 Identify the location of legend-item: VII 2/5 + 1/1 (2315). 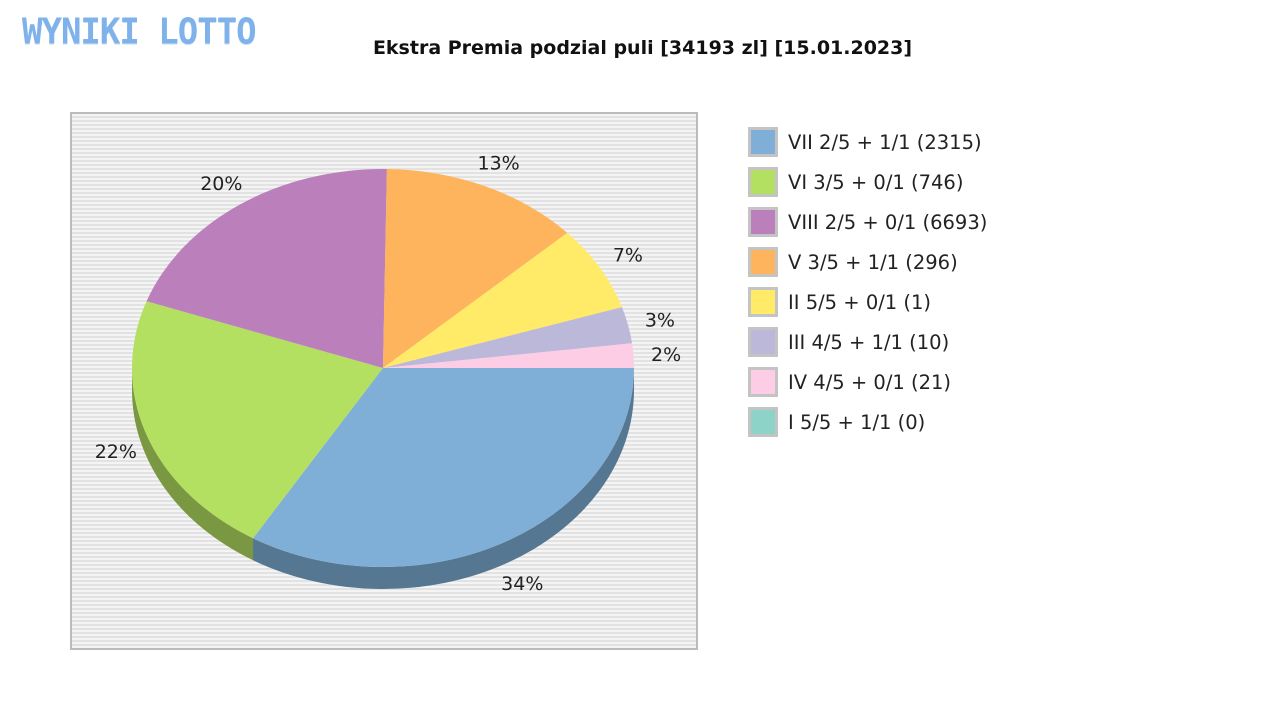
(867, 142).